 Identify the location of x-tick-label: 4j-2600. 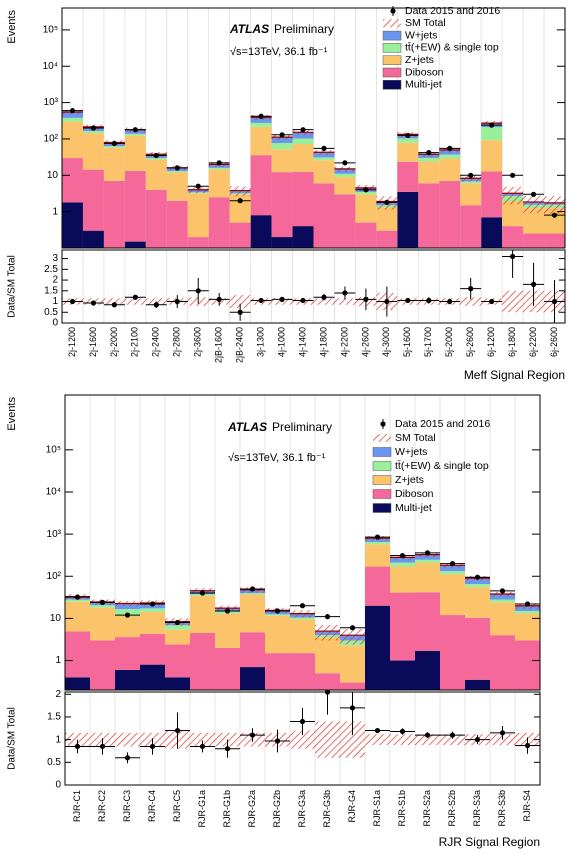
(365, 342).